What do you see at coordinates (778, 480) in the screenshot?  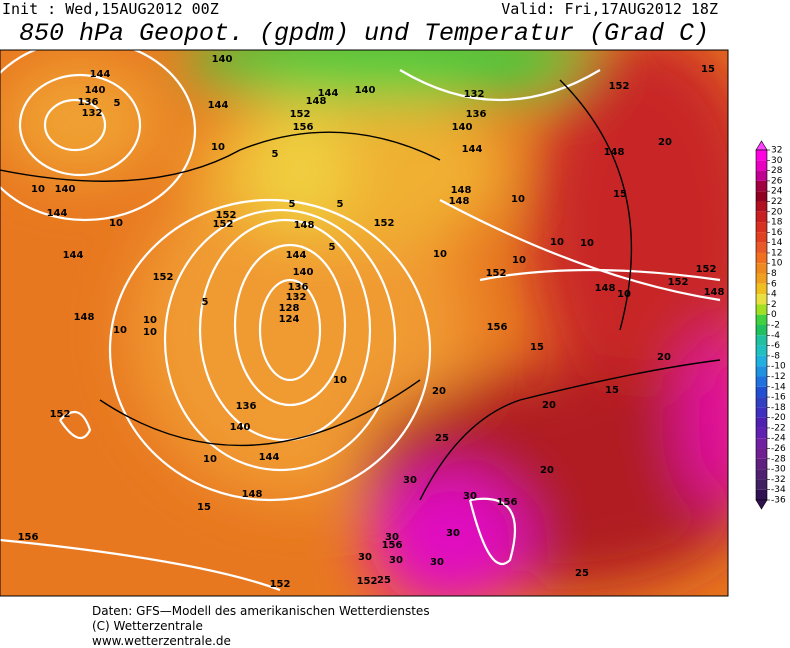 I see `colorbar-label: -32` at bounding box center [778, 480].